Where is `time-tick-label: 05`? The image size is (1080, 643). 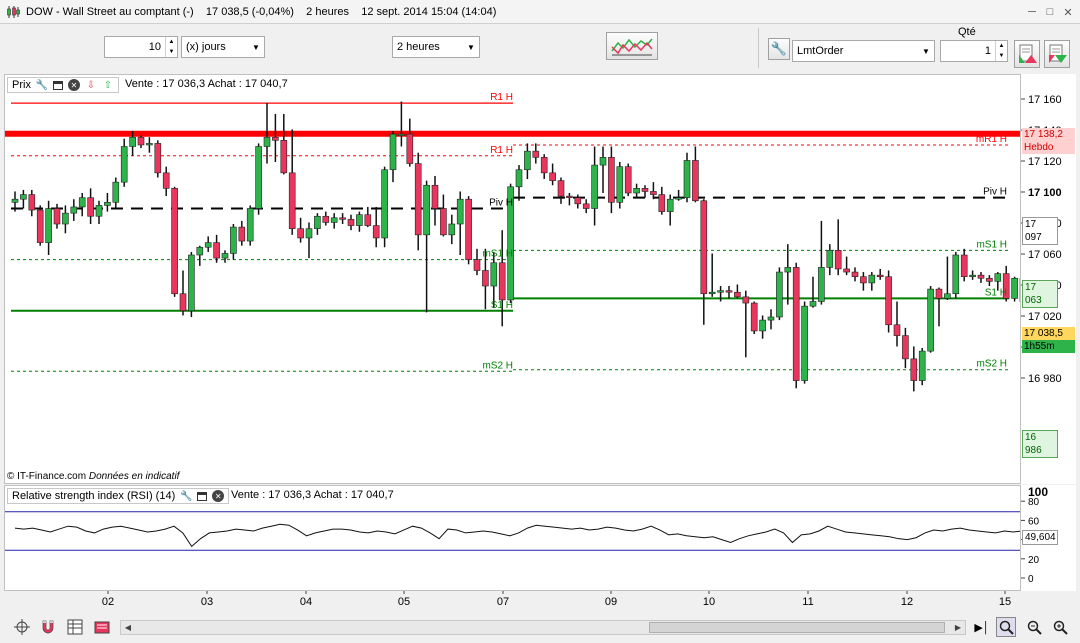
time-tick-label: 05 is located at coordinates (404, 602).